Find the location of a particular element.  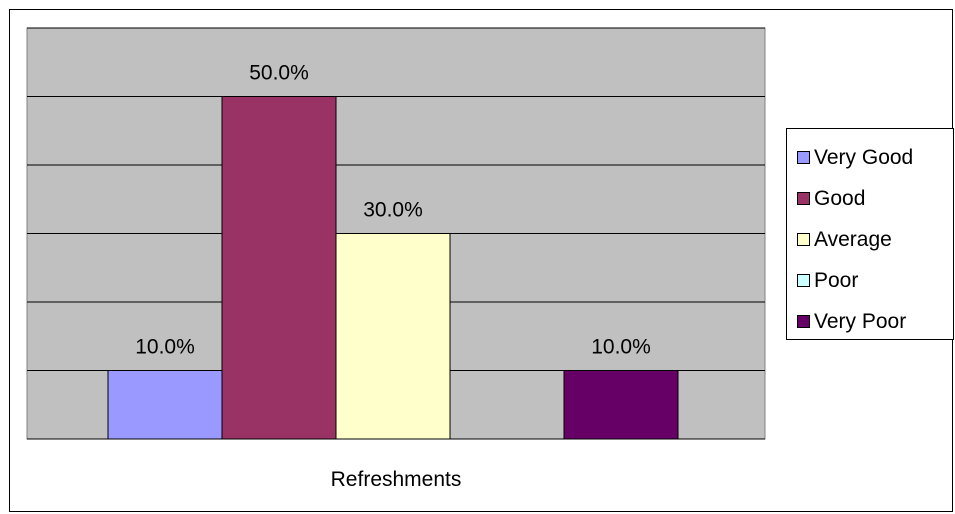

bar-very-poor is located at coordinates (621, 405).